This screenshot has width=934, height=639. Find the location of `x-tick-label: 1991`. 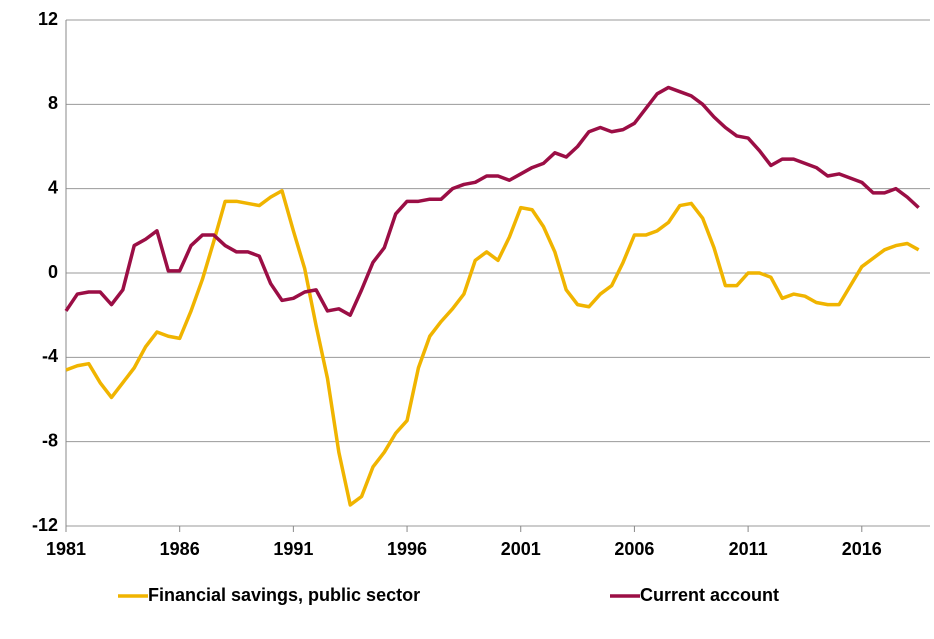

x-tick-label: 1991 is located at coordinates (293, 549).